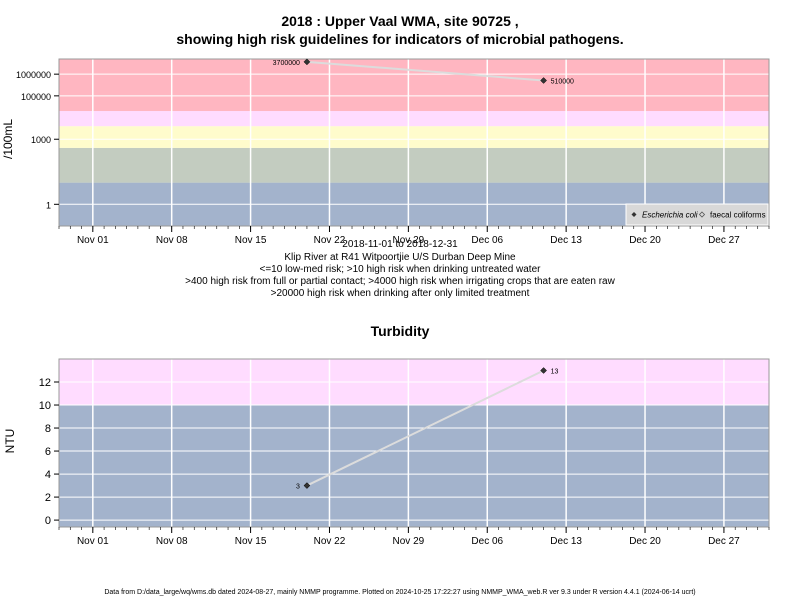 The width and height of the screenshot is (800, 600). Describe the element at coordinates (555, 372) in the screenshot. I see `data-label-0-1: 13` at that location.